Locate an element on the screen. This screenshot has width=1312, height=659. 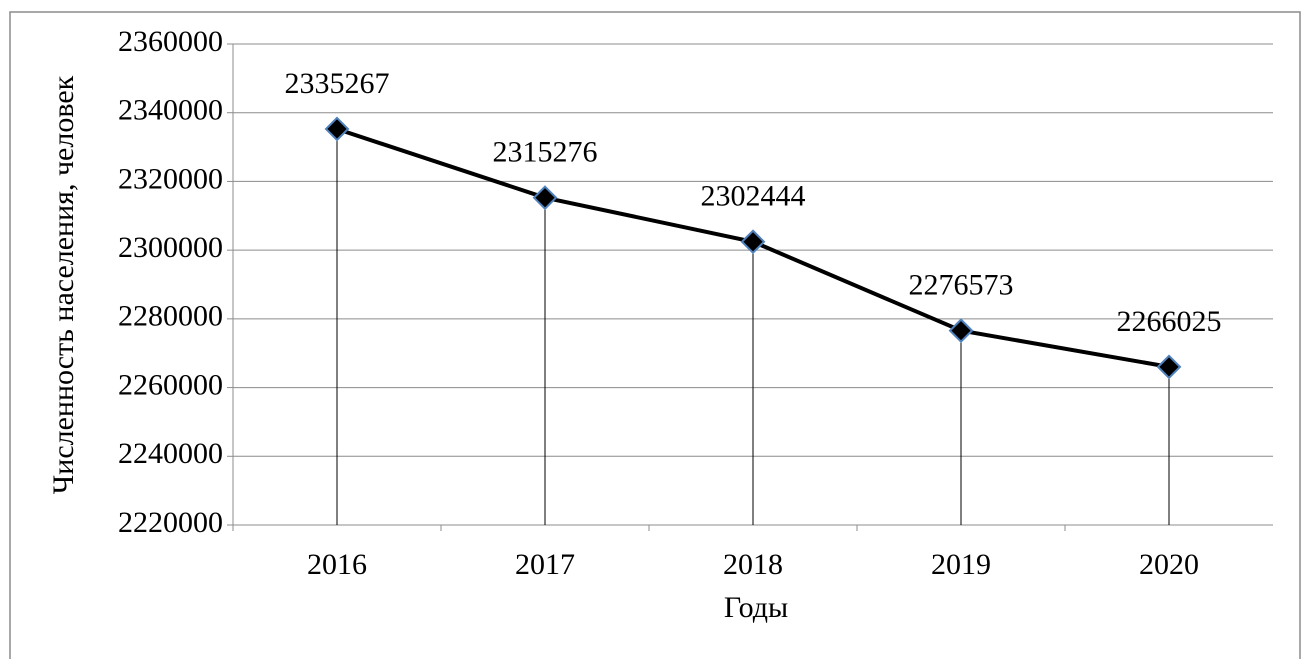
y-tick-label: 2240000 is located at coordinates (170, 453).